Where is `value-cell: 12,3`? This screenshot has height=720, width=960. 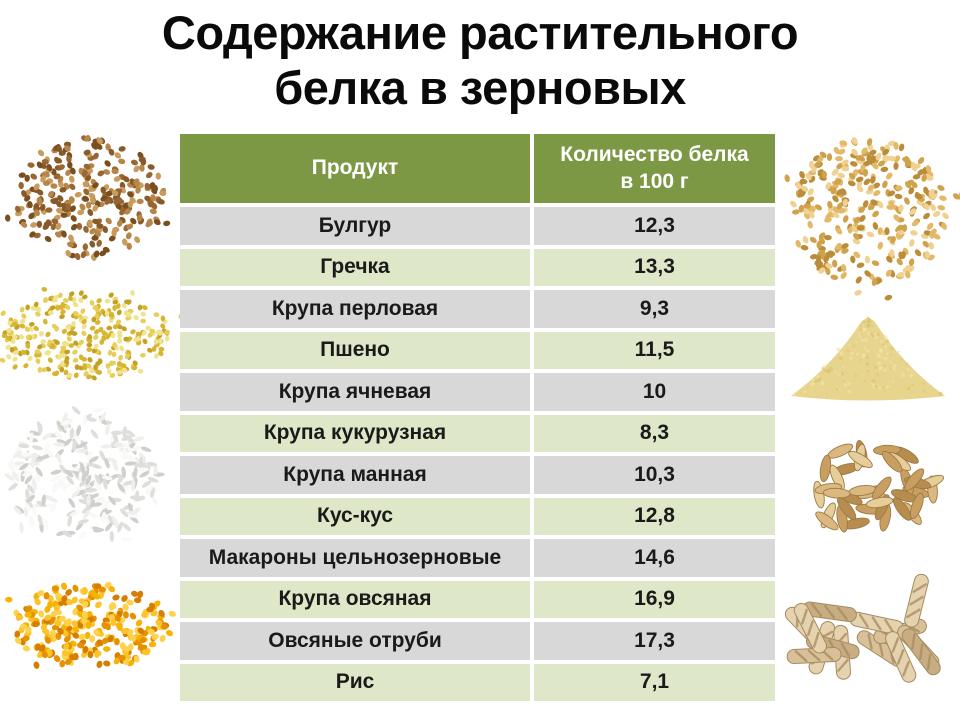 value-cell: 12,3 is located at coordinates (654, 226).